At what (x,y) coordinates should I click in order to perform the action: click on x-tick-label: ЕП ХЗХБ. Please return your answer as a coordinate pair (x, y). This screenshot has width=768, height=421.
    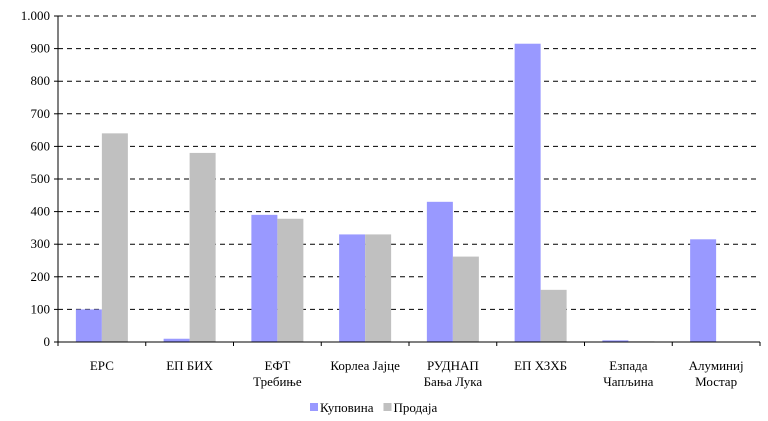
    Looking at the image, I should click on (540, 365).